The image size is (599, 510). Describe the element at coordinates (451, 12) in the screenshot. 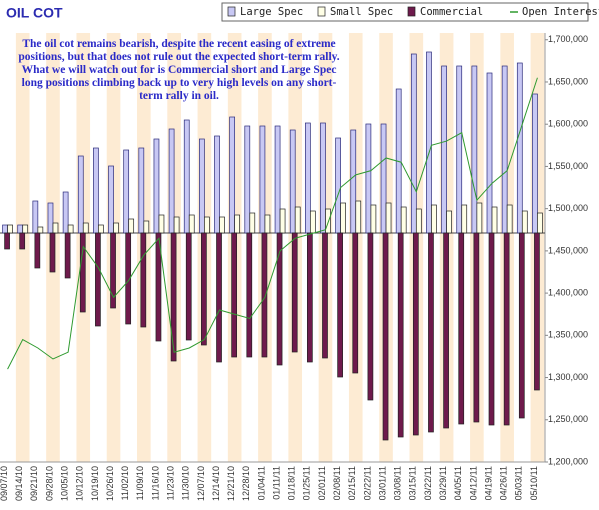

I see `legend-label: Commercial` at that location.